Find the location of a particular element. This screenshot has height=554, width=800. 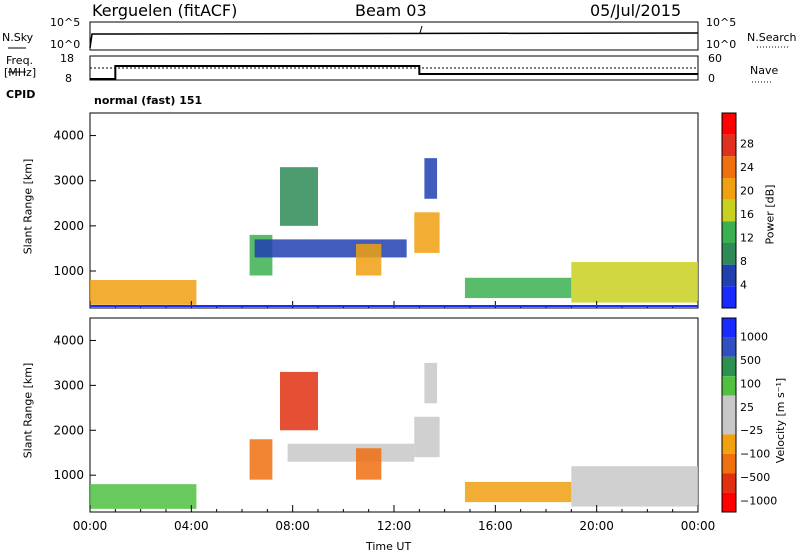

freq-tick-bottom: 8 is located at coordinates (68, 78).